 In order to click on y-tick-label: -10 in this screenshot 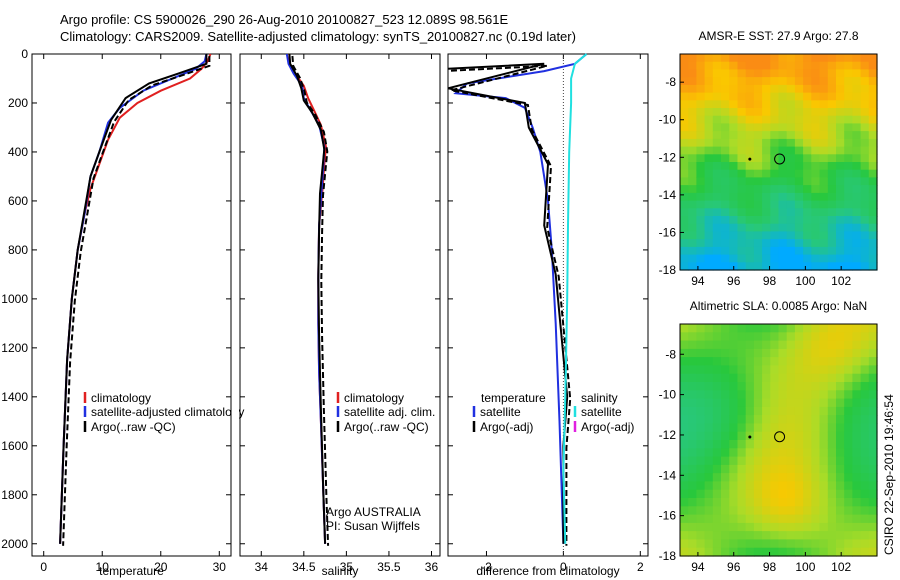, I will do `click(668, 395)`.